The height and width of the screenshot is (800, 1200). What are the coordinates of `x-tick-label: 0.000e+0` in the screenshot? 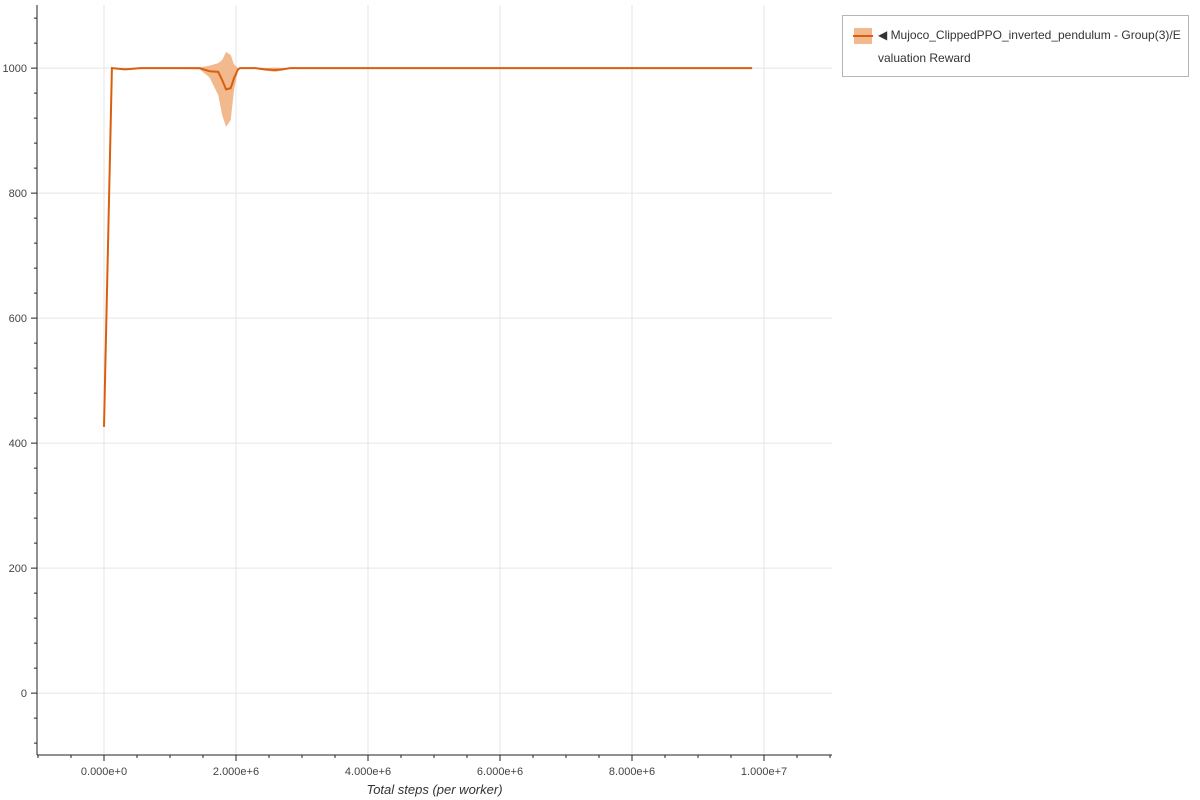 It's located at (104, 772).